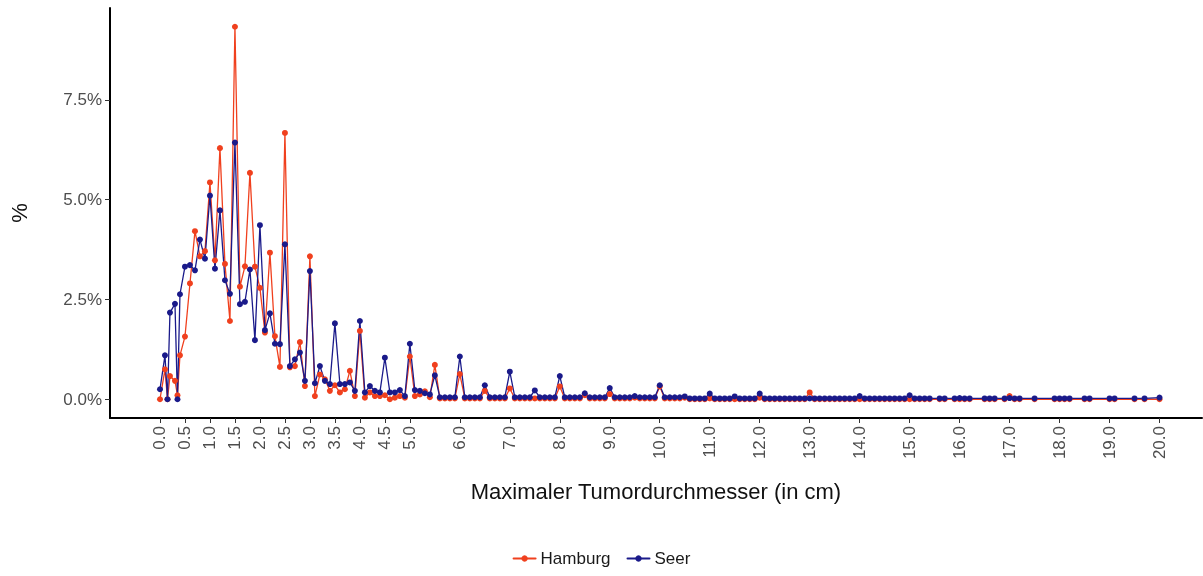  Describe the element at coordinates (1110, 443) in the screenshot. I see `x-tick-label: 19.0` at that location.